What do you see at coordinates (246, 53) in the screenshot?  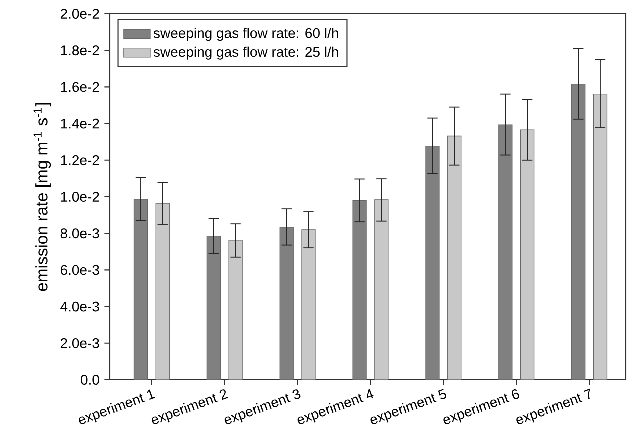 I see `legend-label: sweeping gas flow rate: 25 l/h` at bounding box center [246, 53].